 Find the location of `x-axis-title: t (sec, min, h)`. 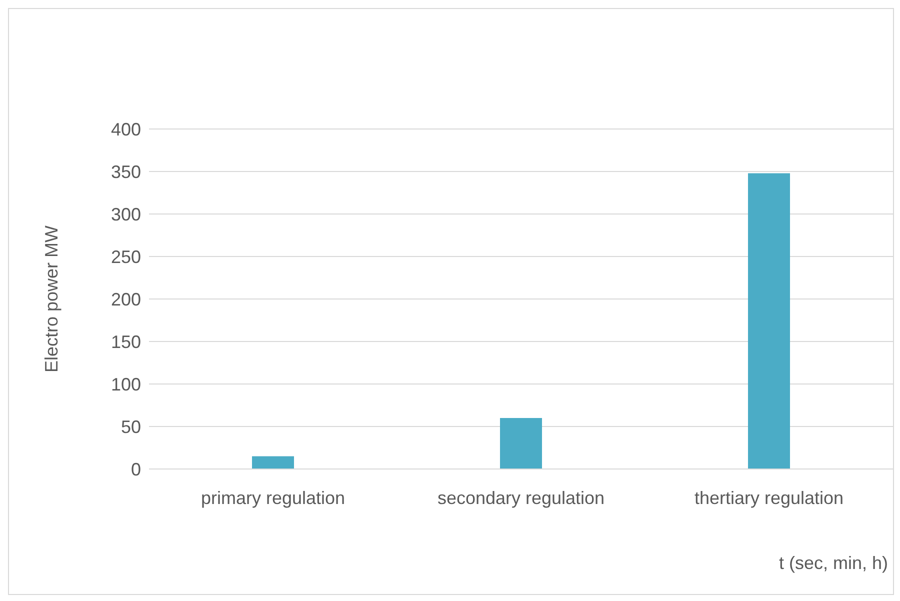

x-axis-title: t (sec, min, h) is located at coordinates (833, 563).